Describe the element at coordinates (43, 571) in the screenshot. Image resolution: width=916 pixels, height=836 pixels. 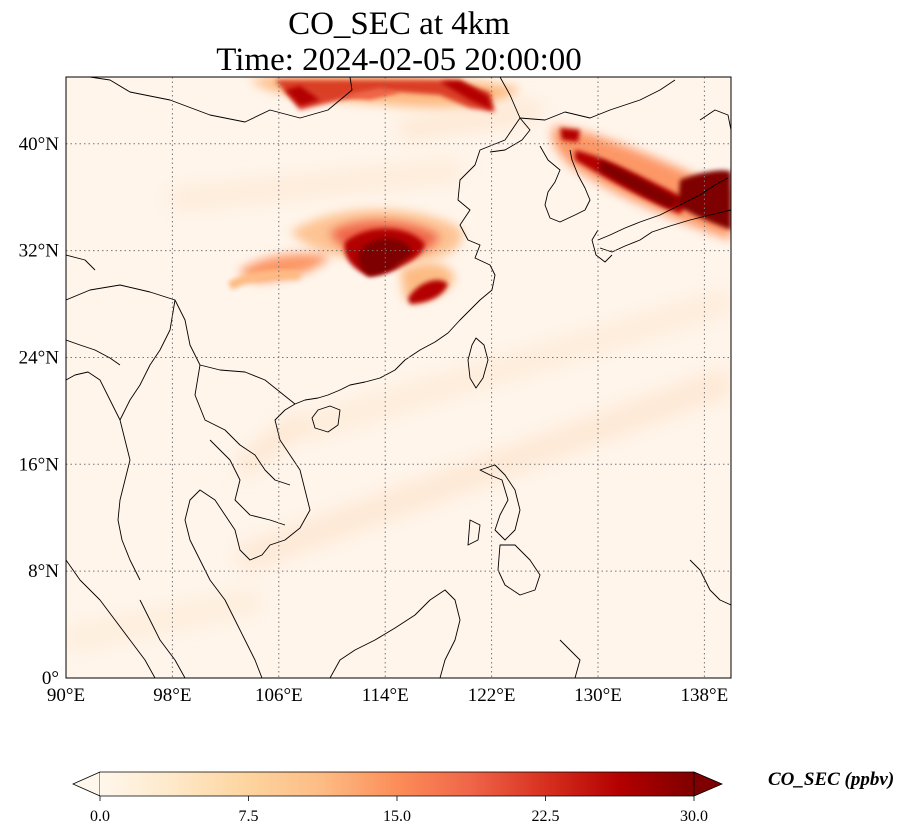
I see `lat-tick-label: 8°N` at that location.